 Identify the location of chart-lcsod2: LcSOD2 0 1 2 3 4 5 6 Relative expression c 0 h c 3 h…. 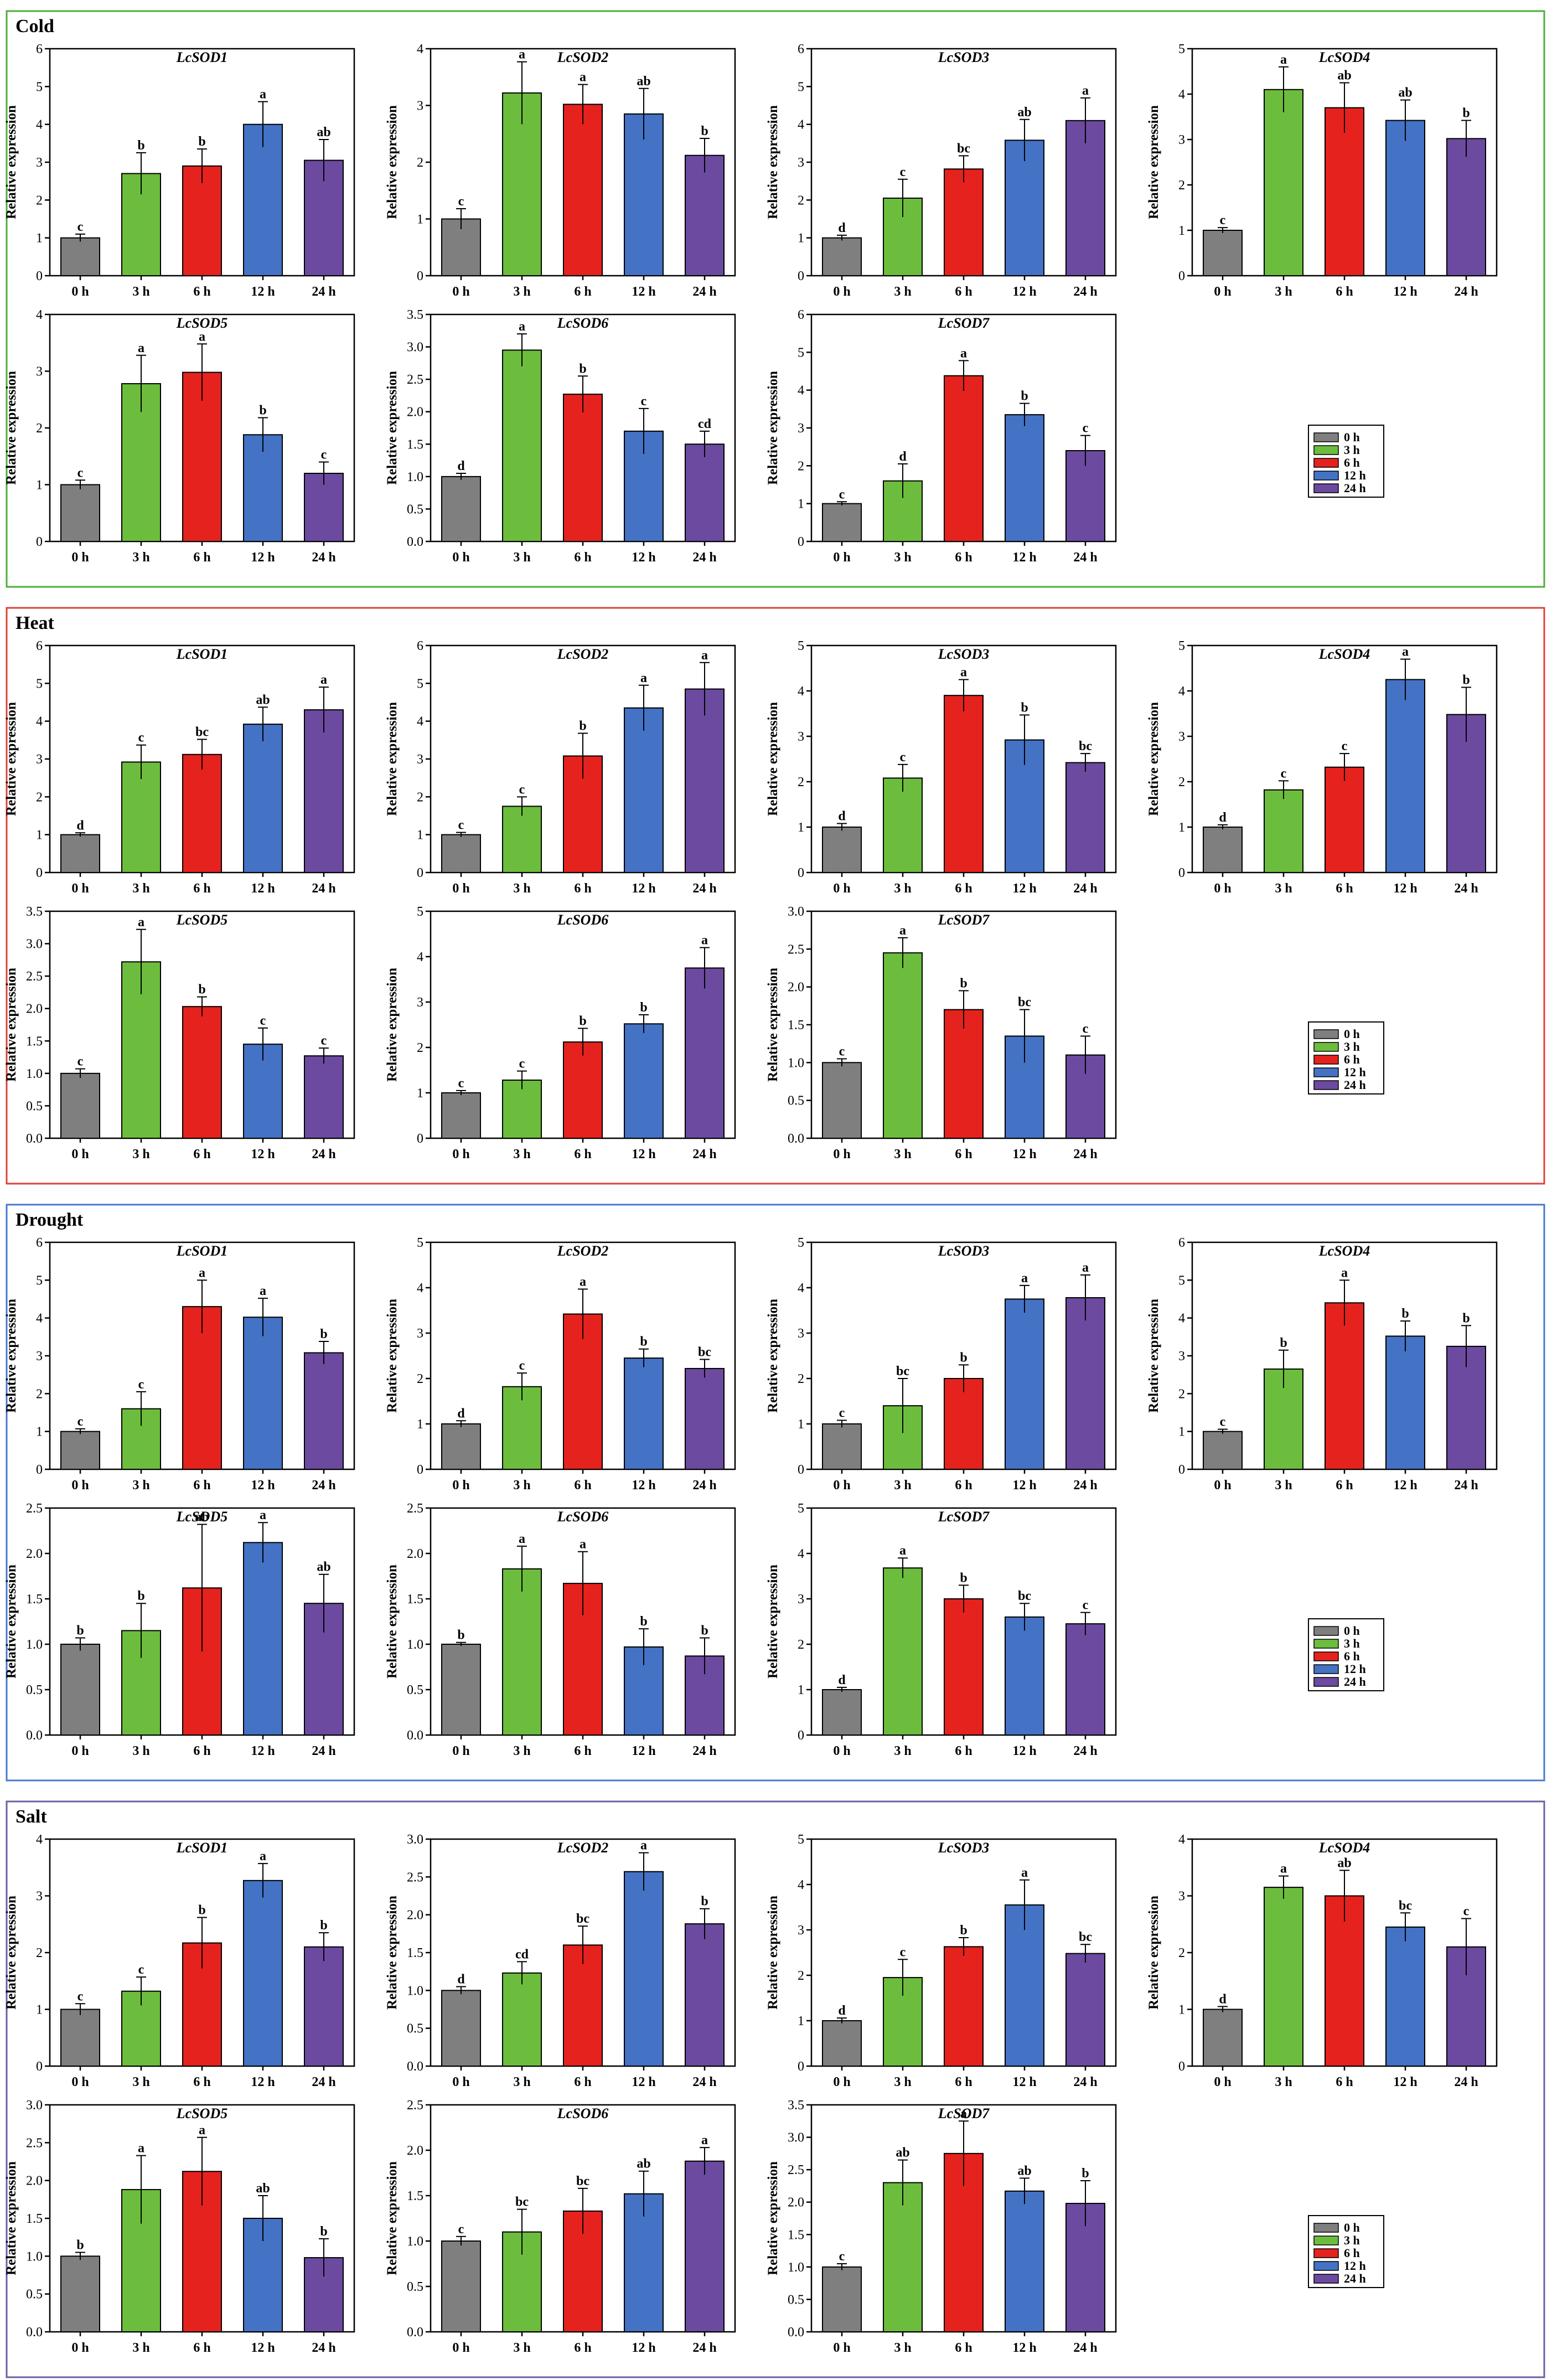
(560, 767).